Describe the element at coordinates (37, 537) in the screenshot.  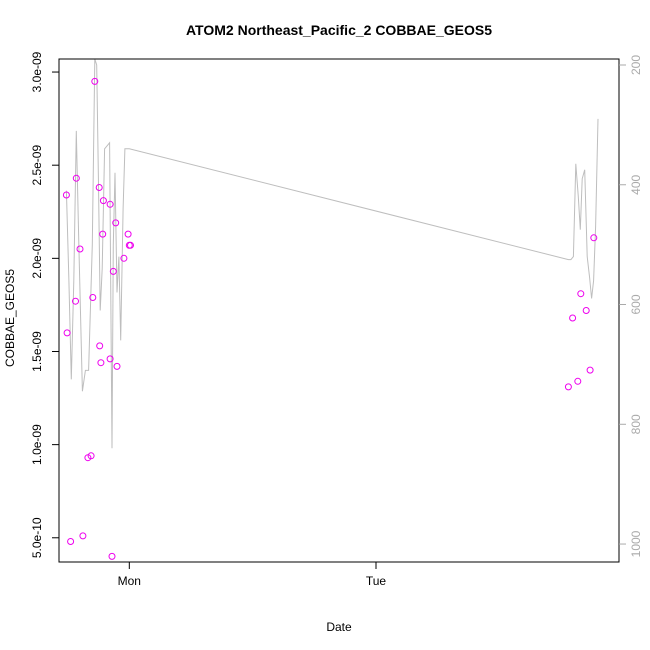
I see `y-tick-label: 5.0e-10` at that location.